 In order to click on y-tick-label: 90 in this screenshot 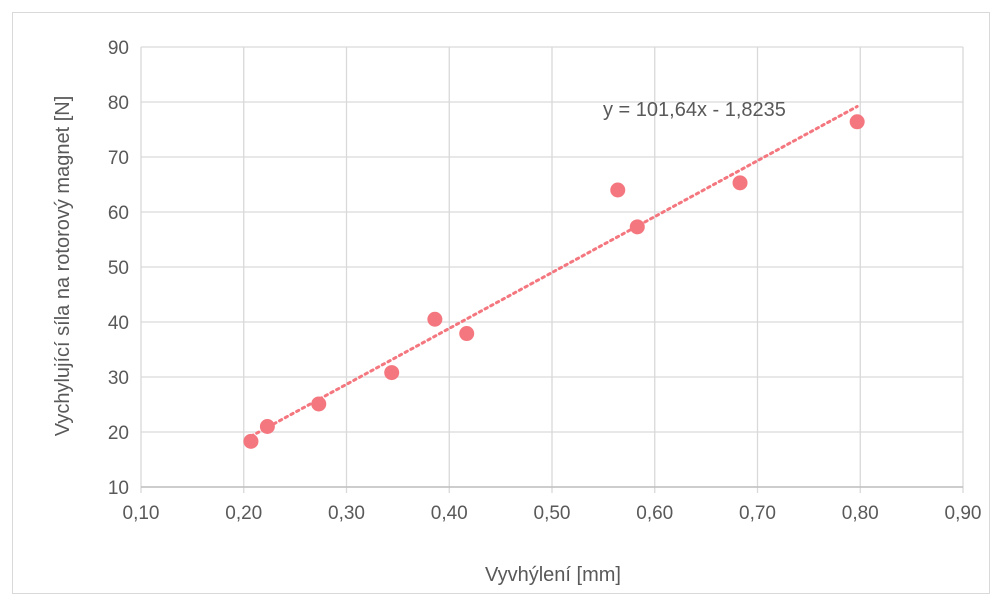, I will do `click(118, 48)`.